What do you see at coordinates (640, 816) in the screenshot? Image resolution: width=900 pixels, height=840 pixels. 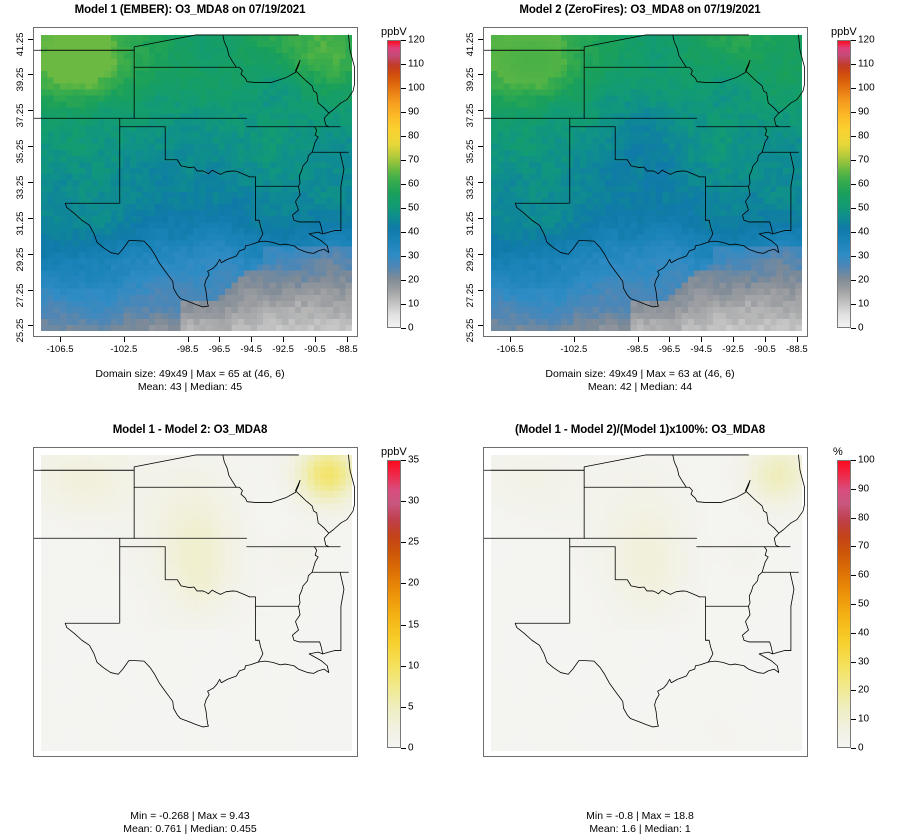 I see `stats-line-1: Min = -0.8 | Max = 18.8` at bounding box center [640, 816].